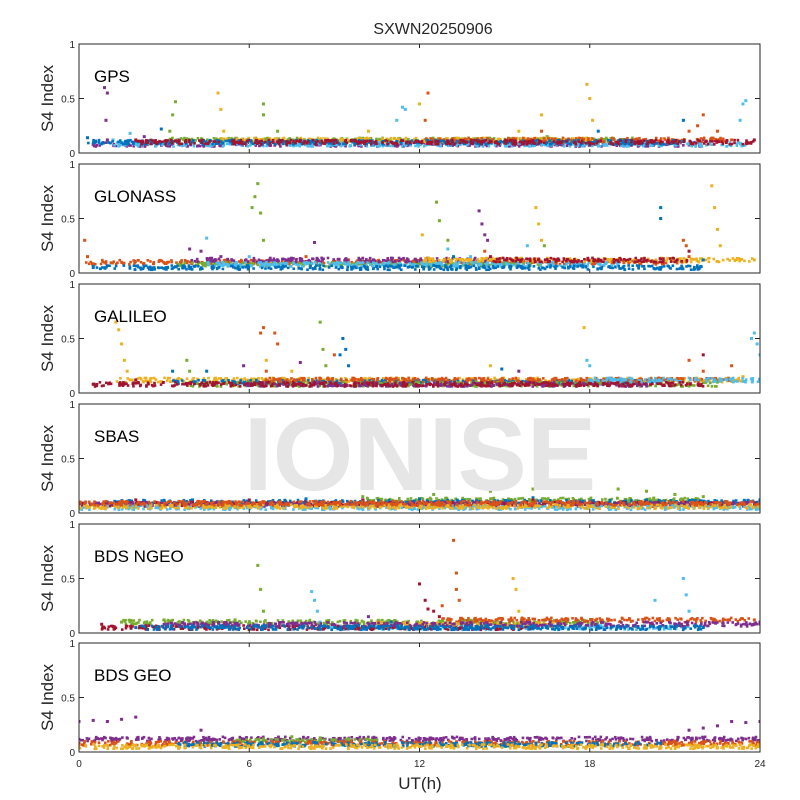  Describe the element at coordinates (135, 196) in the screenshot. I see `panel-label: GLONASS` at that location.